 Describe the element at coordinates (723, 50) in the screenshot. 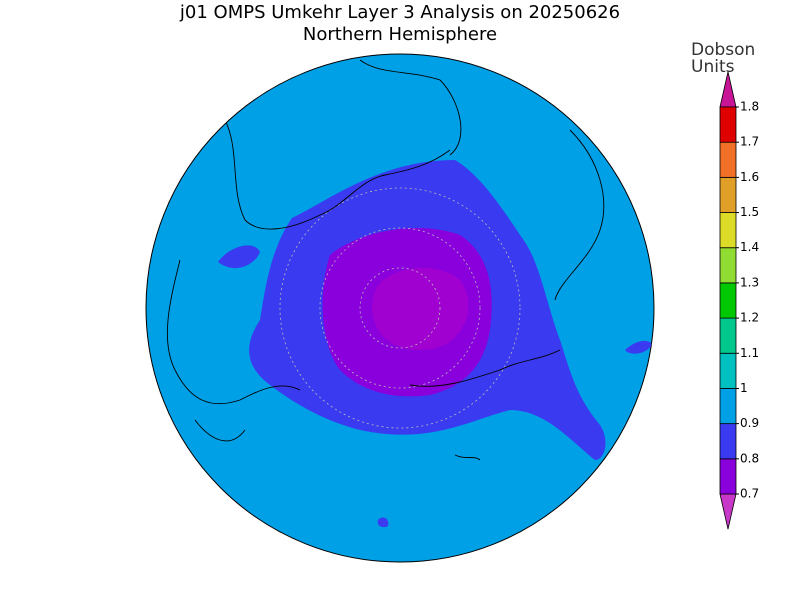

I see `colorbar-label: Dobson` at that location.